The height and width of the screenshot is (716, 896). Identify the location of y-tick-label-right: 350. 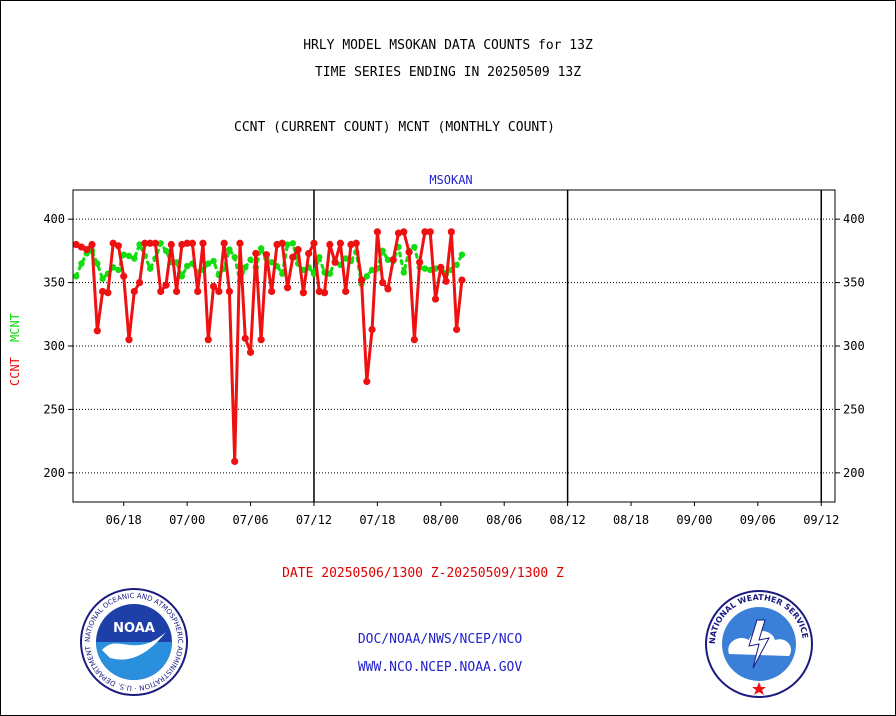
(854, 283).